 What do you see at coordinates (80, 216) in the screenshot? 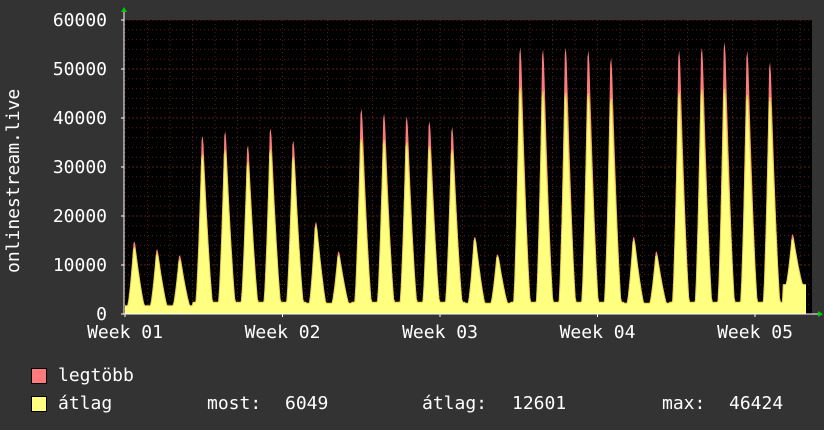
I see `y-tick-label: 20000` at bounding box center [80, 216].